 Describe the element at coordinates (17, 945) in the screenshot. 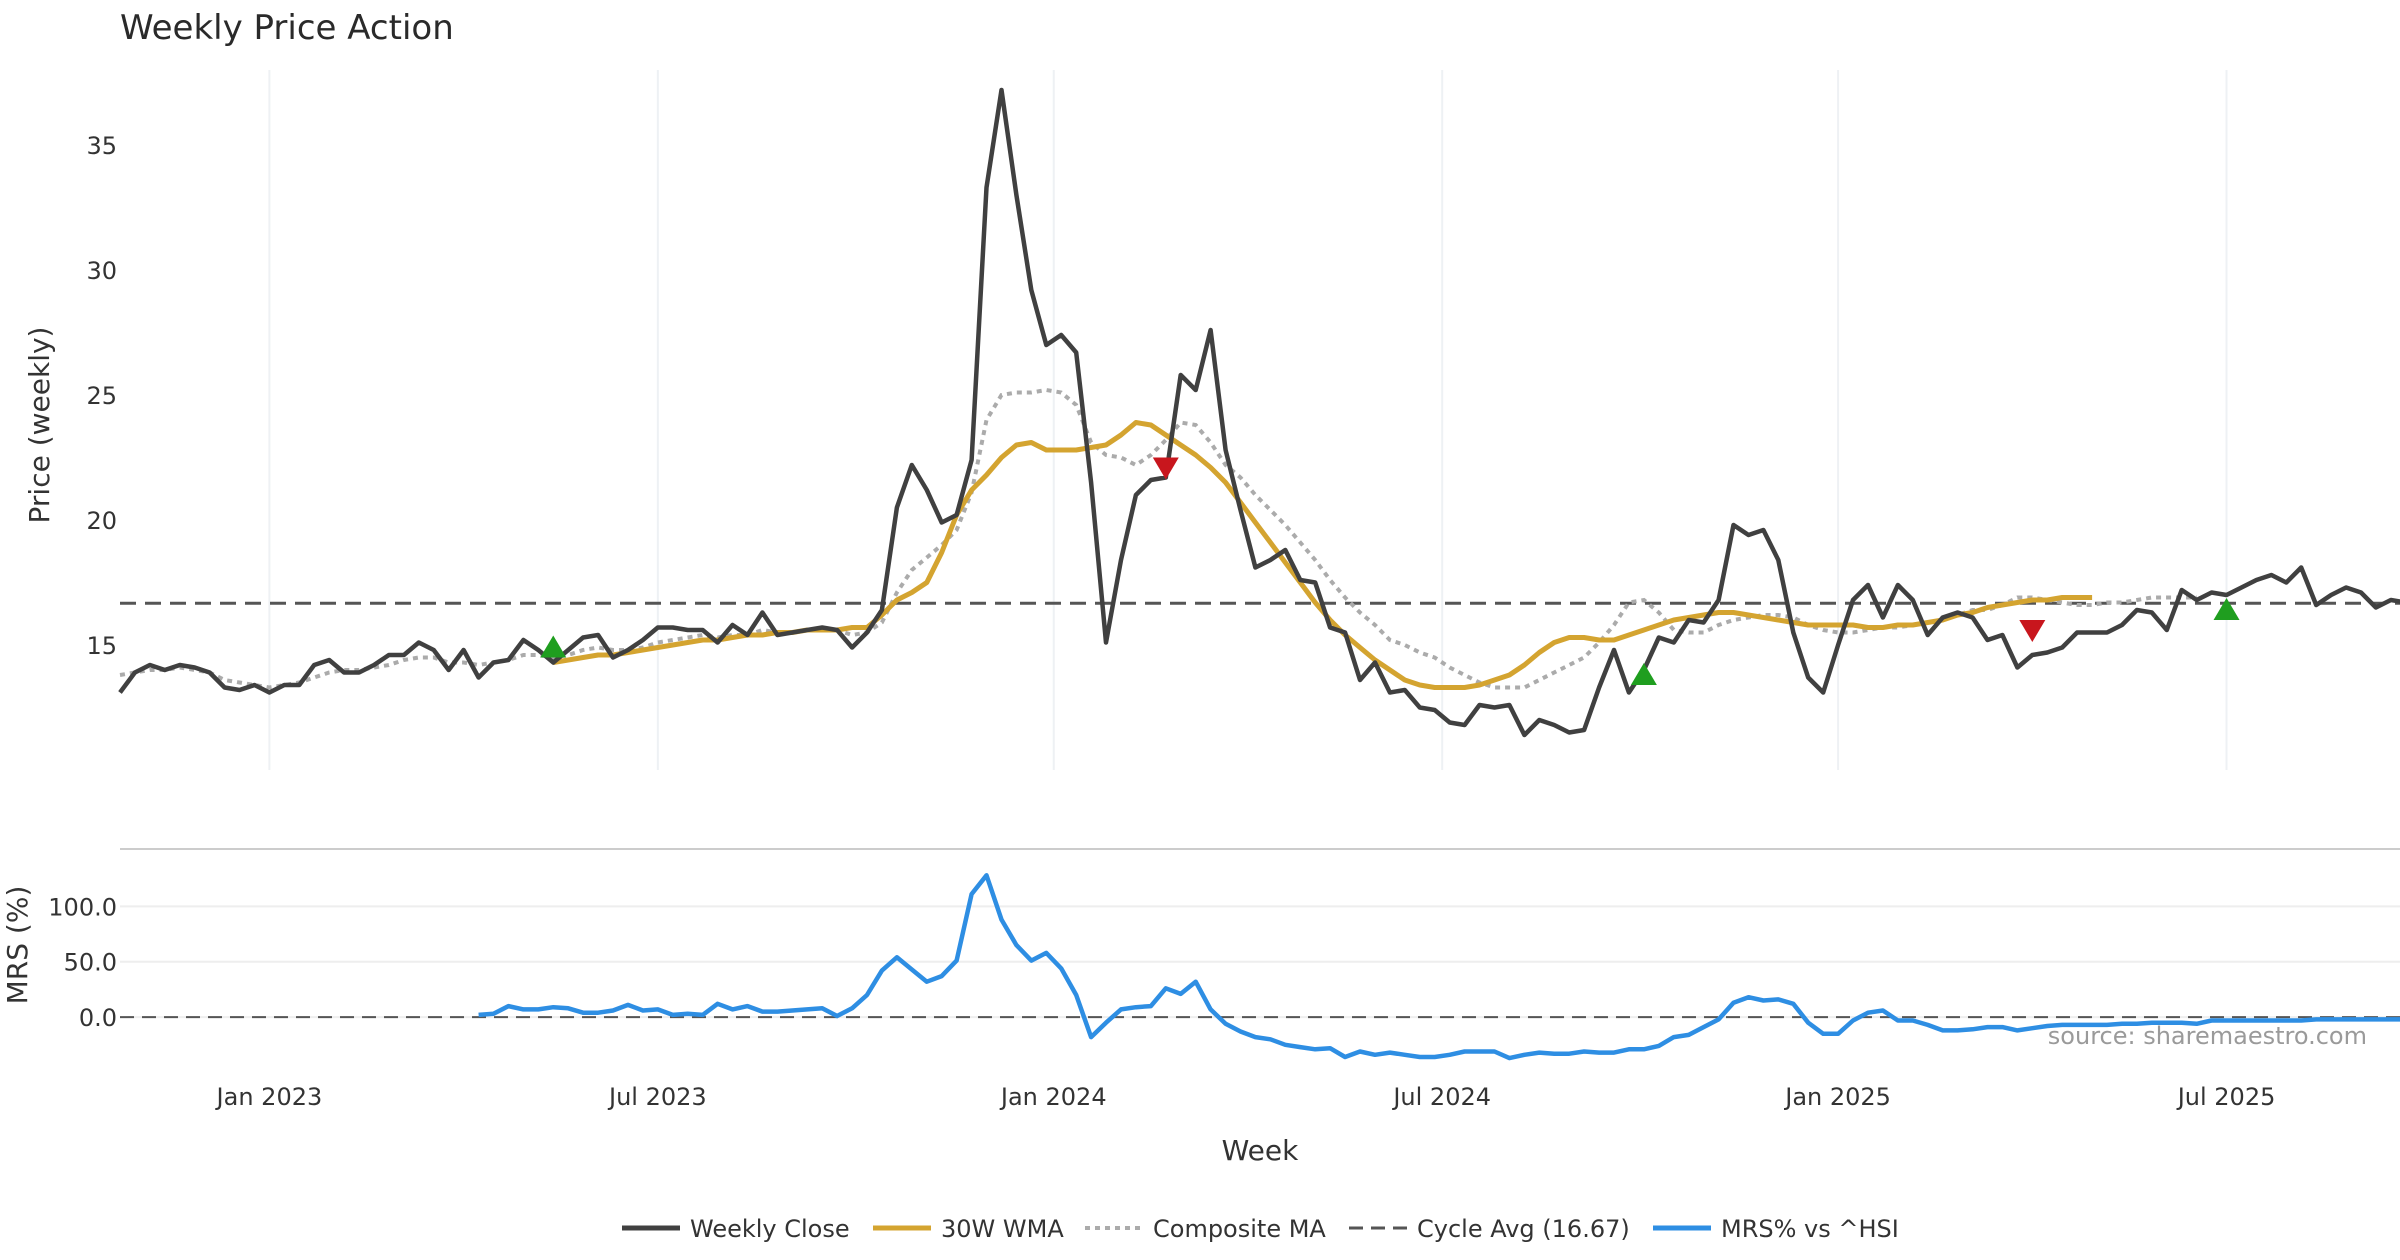

I see `mrs-y-axis-label: MRS (%)` at that location.